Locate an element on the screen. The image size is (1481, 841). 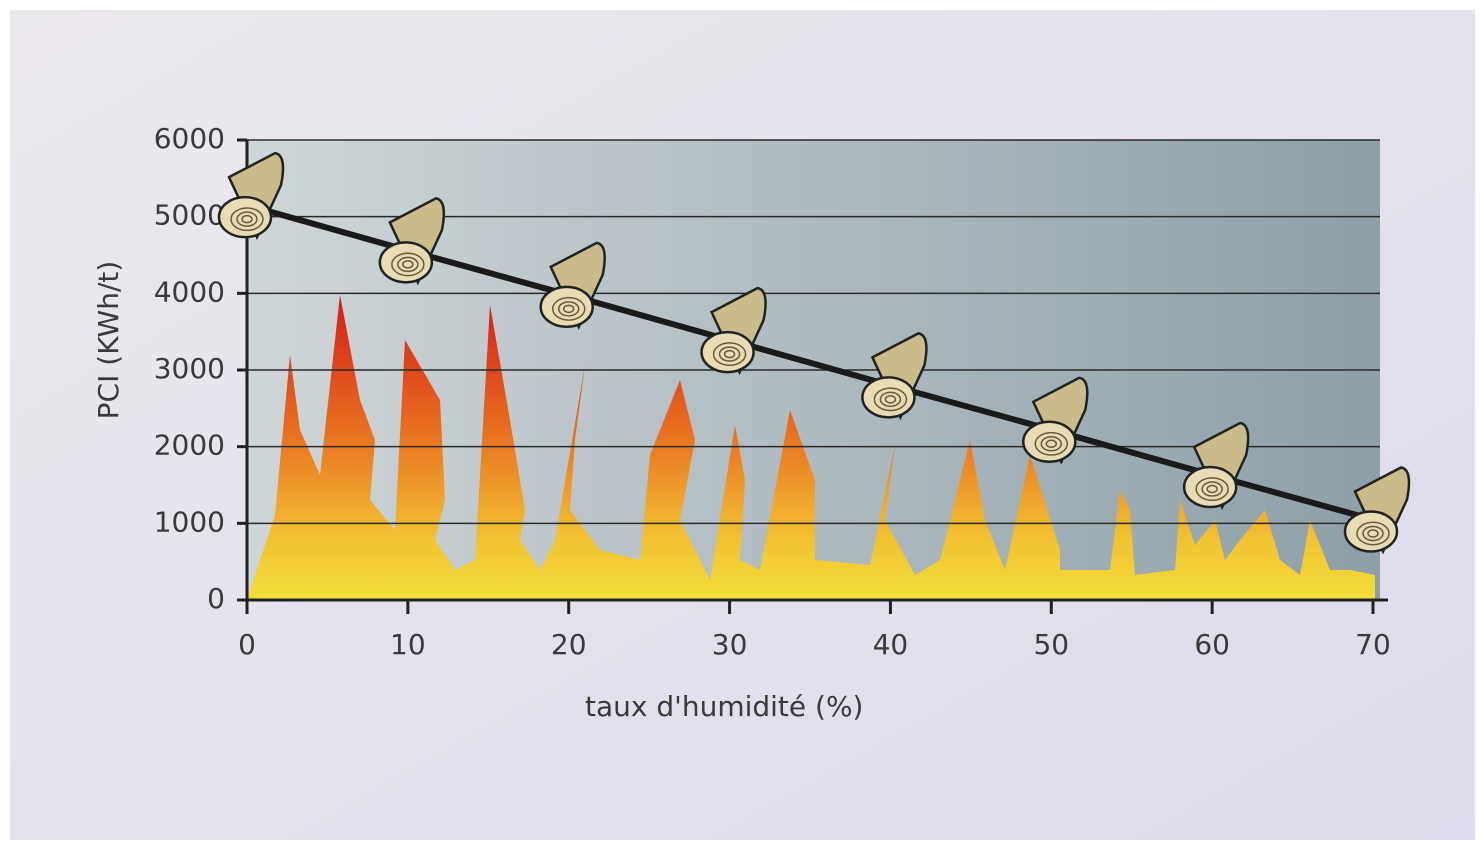
x-axis-label: taux d'humidité (%) is located at coordinates (724, 706).